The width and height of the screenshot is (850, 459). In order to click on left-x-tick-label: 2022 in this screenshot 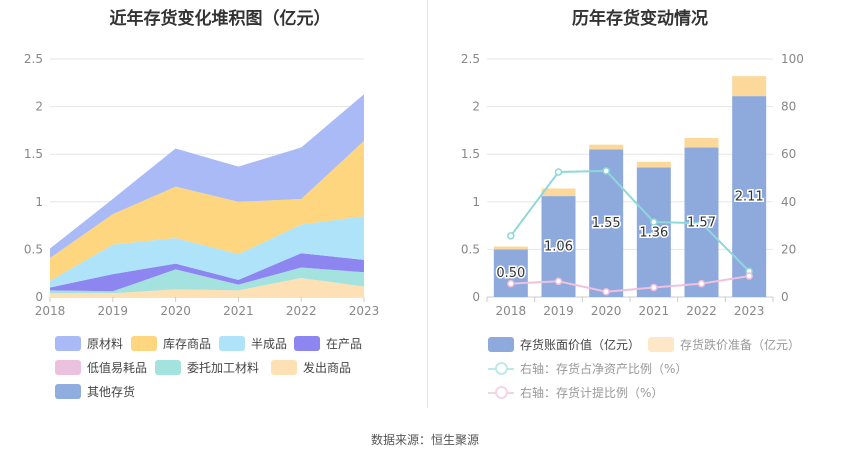, I will do `click(301, 311)`.